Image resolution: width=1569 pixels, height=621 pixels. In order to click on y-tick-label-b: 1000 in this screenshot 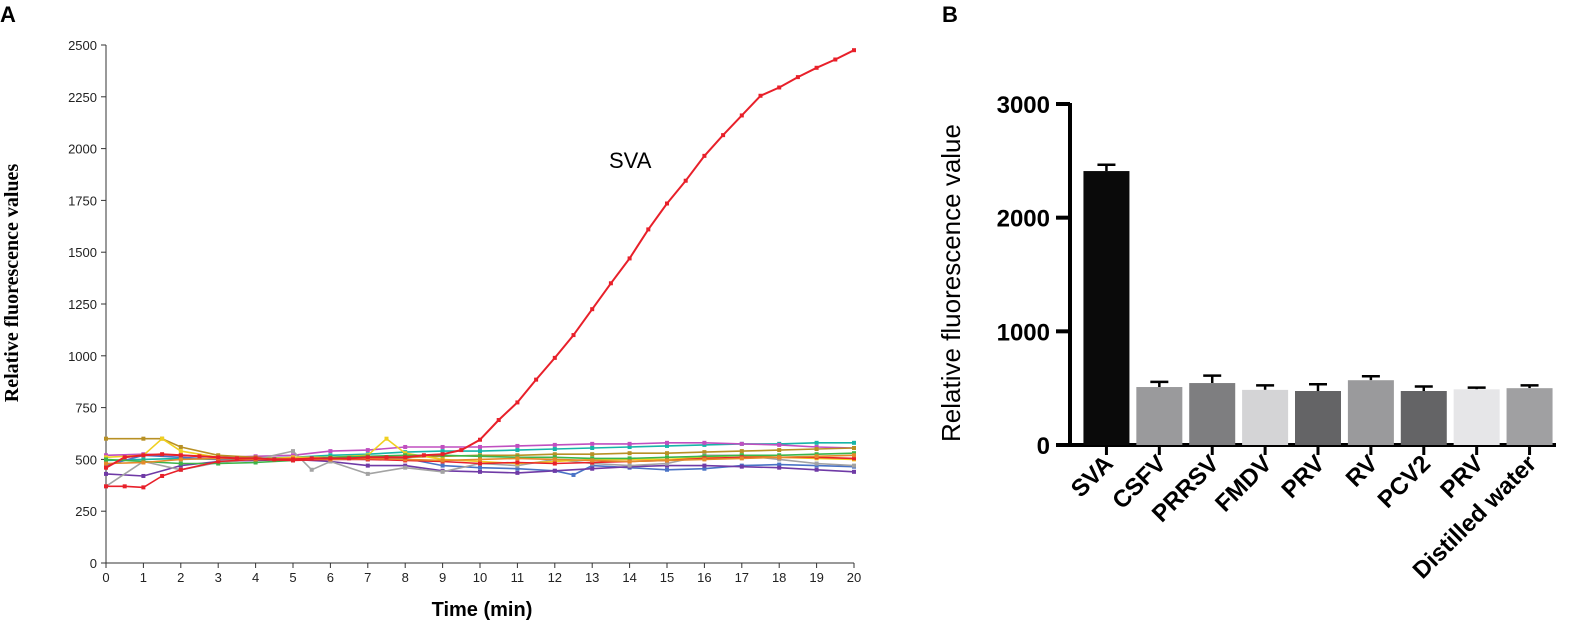, I will do `click(1023, 332)`.